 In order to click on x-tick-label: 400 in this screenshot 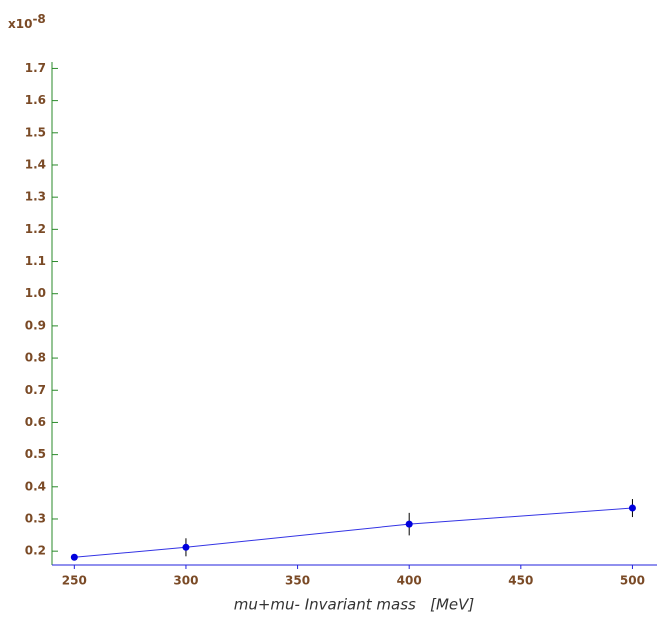, I will do `click(409, 581)`.